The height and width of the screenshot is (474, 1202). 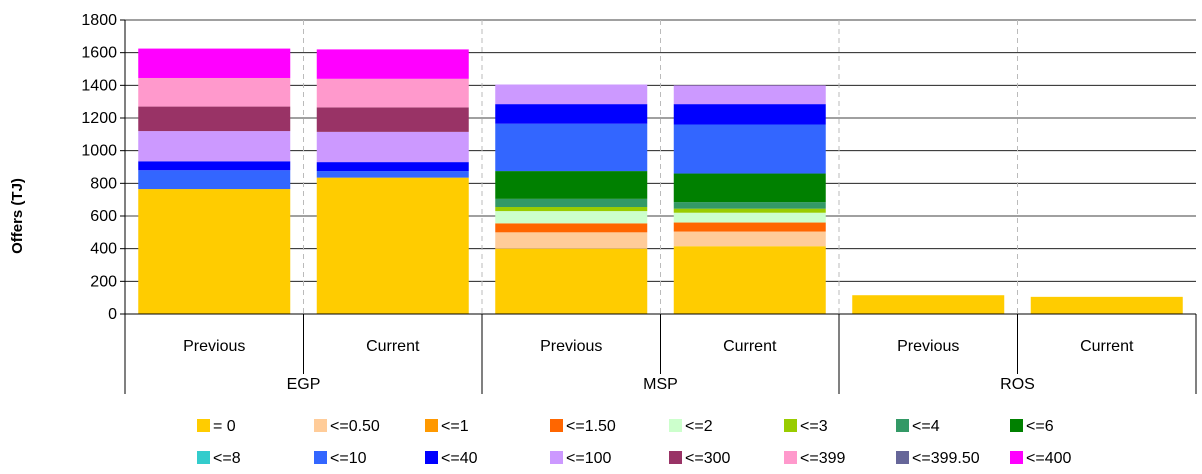 What do you see at coordinates (822, 458) in the screenshot?
I see `legend-label: <=399` at bounding box center [822, 458].